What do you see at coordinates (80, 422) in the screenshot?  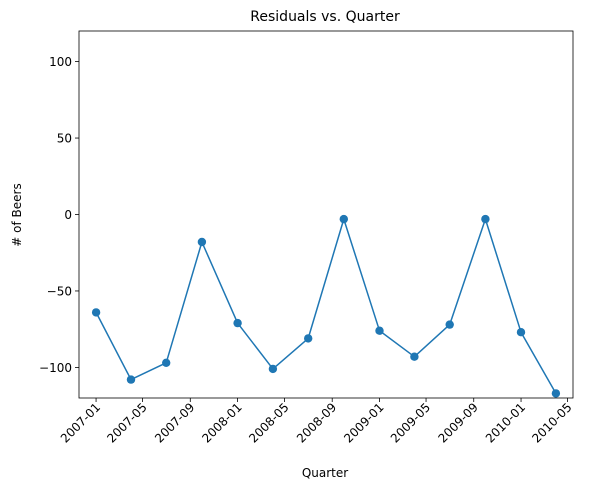 I see `x-tick-label: 2007-01` at bounding box center [80, 422].